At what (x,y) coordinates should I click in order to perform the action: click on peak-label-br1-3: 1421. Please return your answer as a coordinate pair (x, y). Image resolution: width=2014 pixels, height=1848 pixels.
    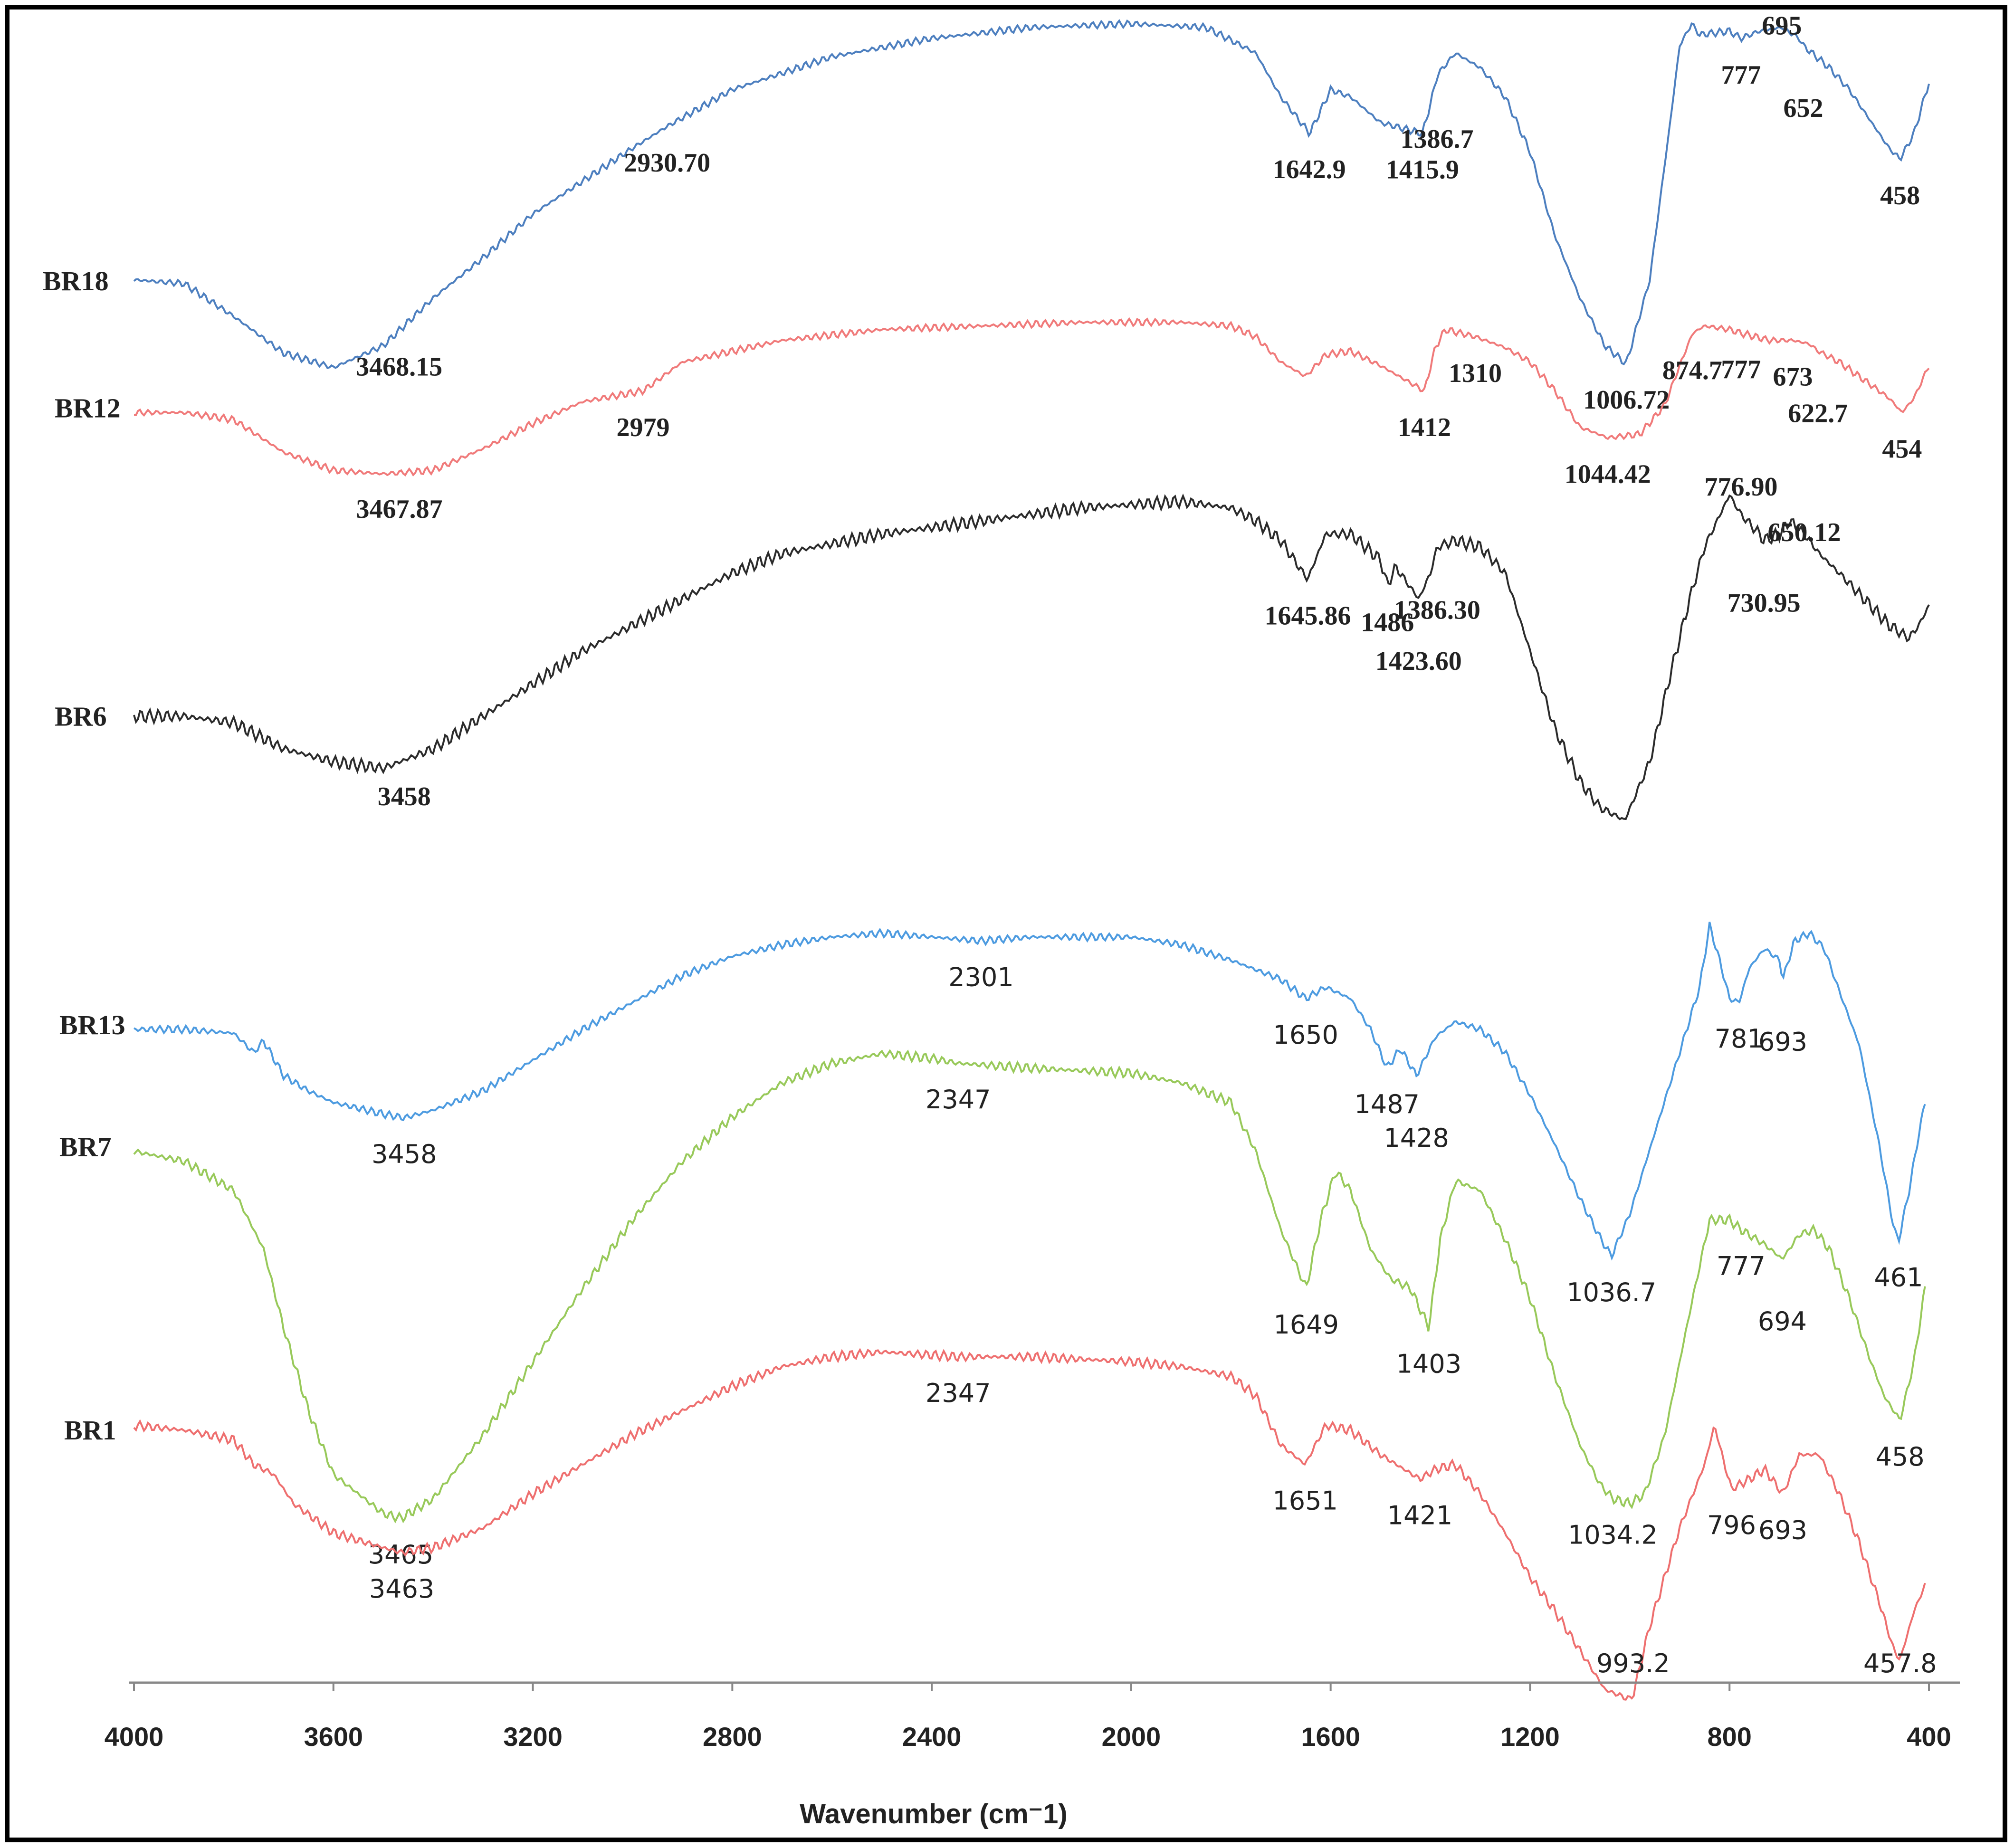
    Looking at the image, I should click on (1419, 1516).